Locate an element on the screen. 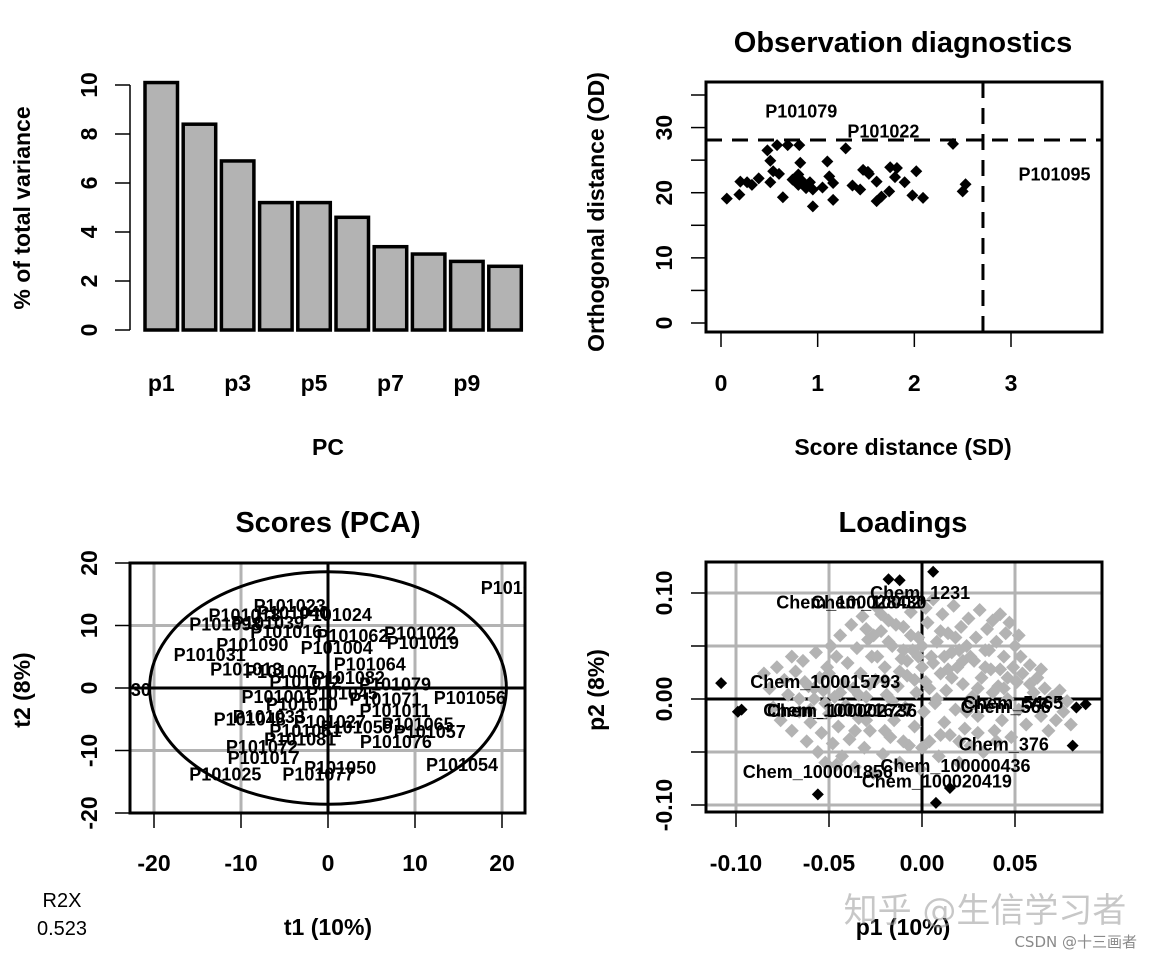 The image size is (1152, 960). loadings-frame is located at coordinates (904, 687).